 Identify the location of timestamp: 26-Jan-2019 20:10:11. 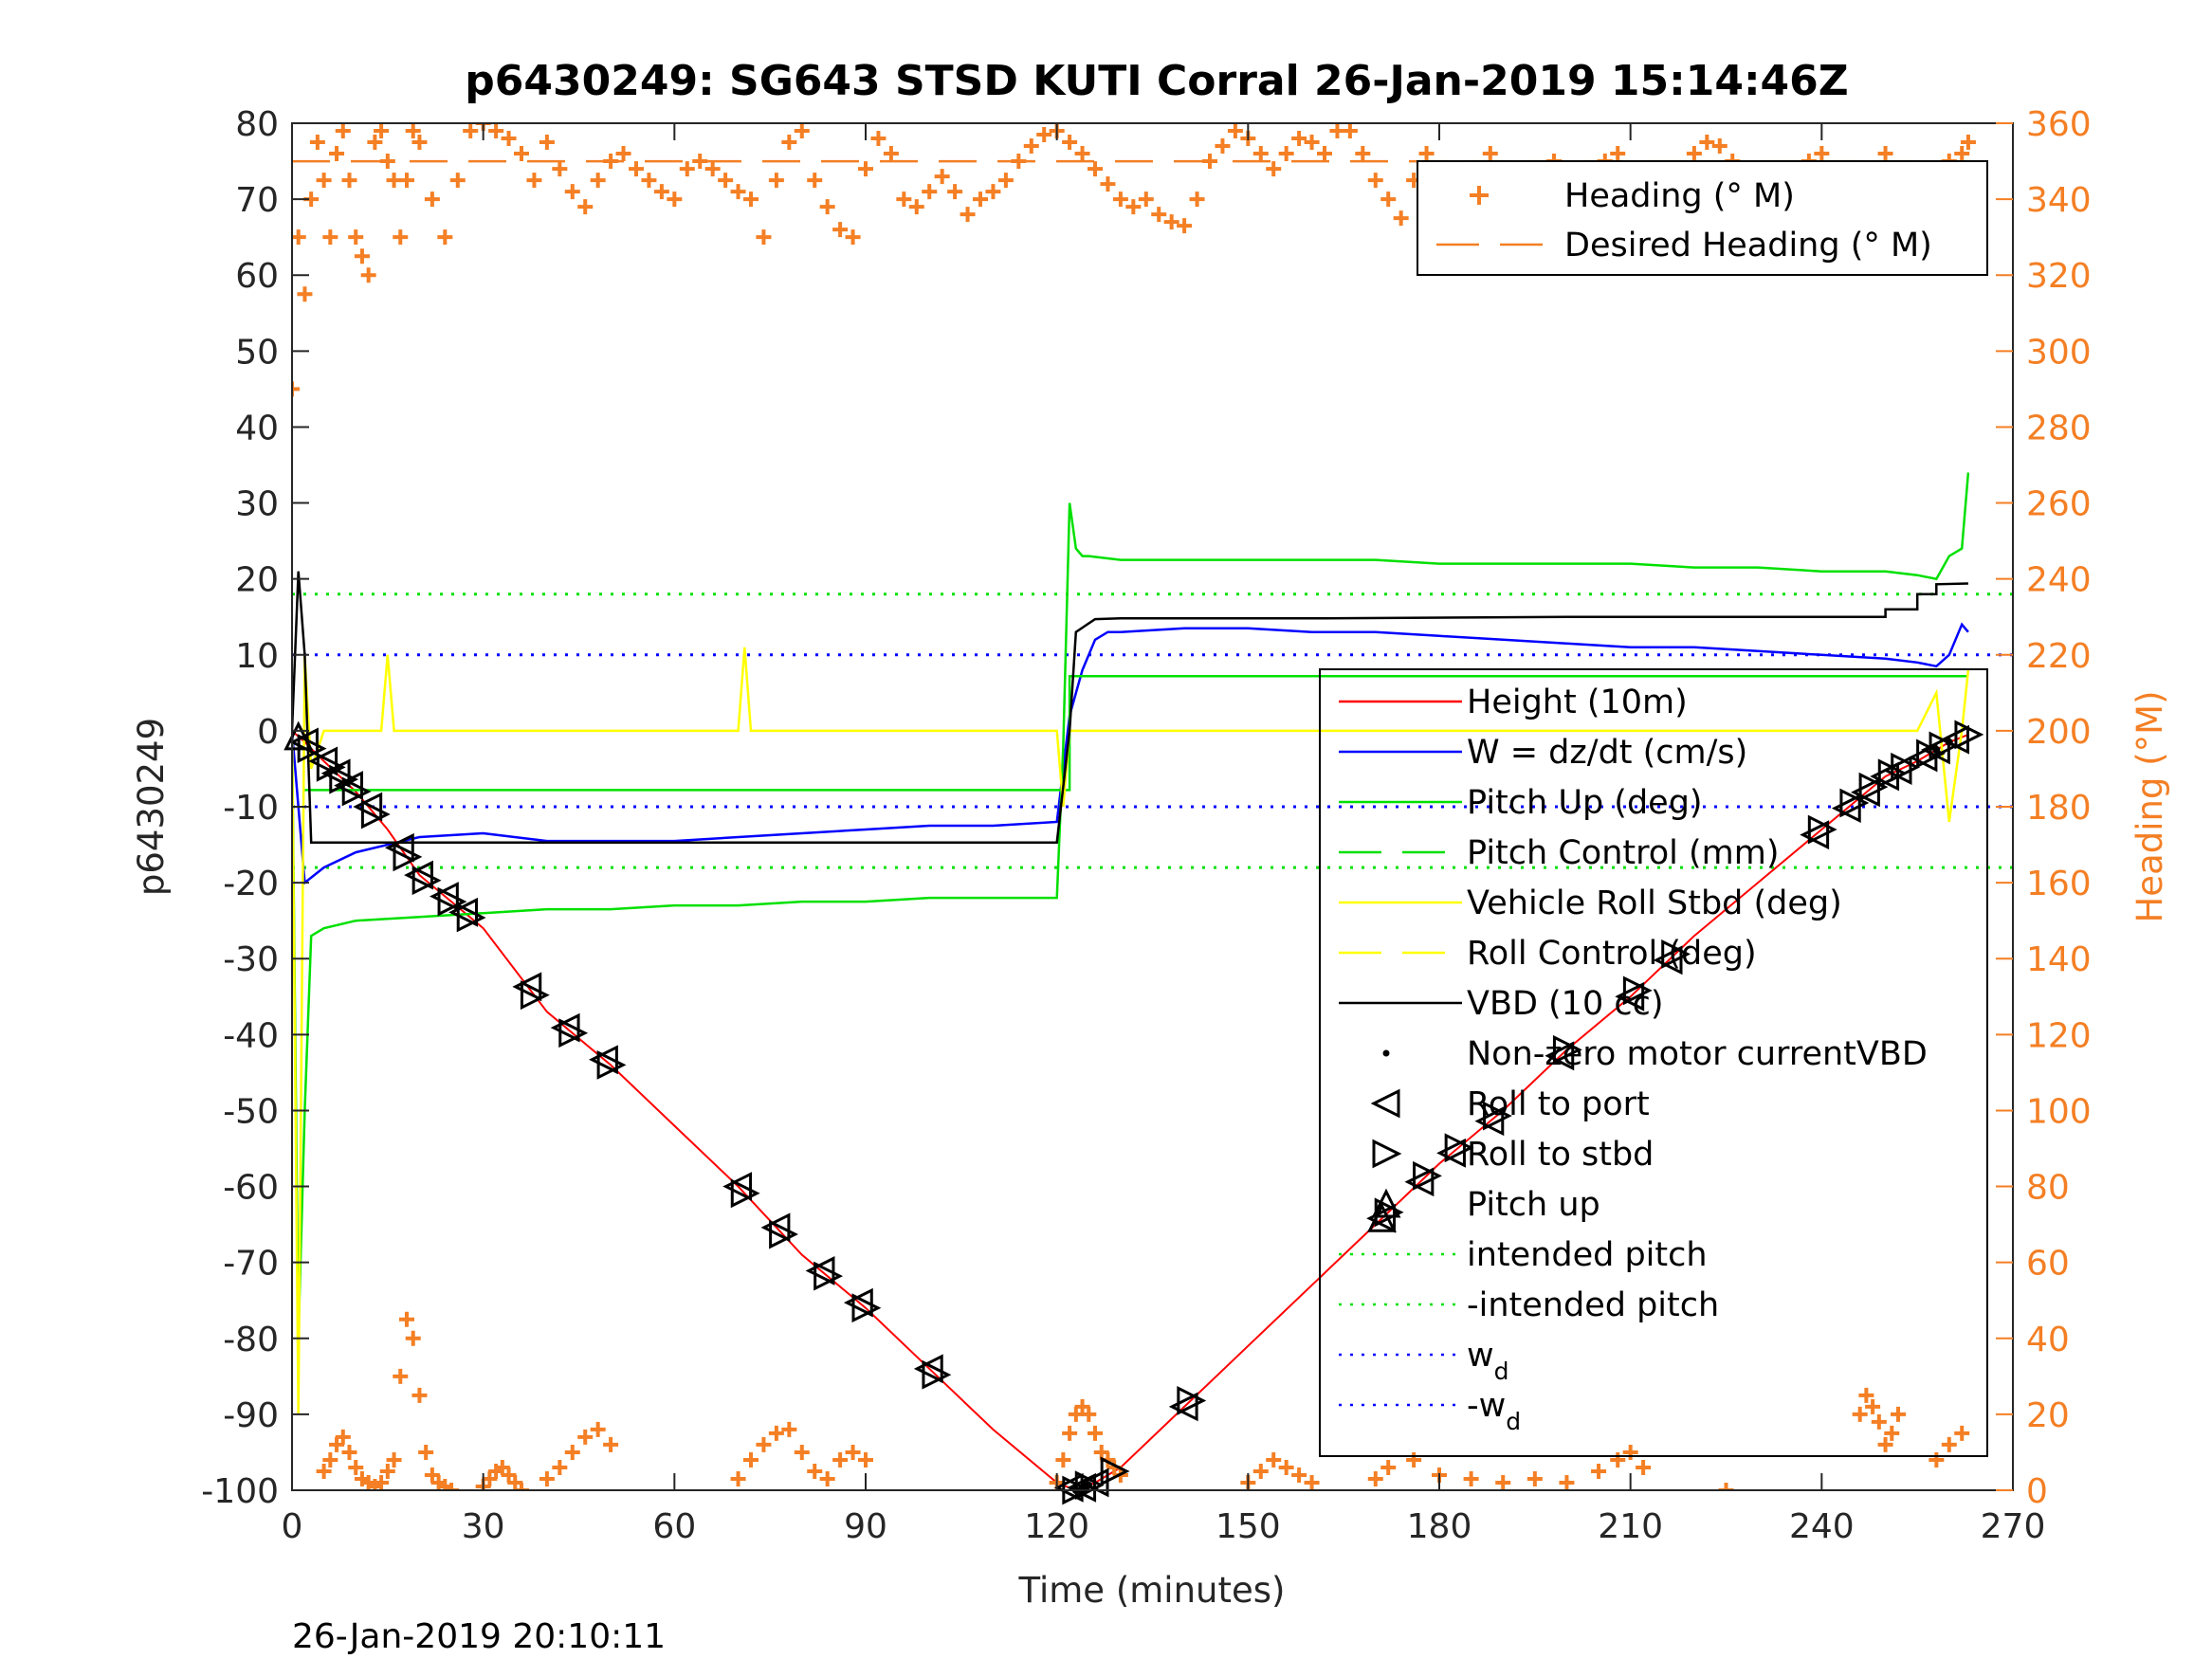
(479, 1636).